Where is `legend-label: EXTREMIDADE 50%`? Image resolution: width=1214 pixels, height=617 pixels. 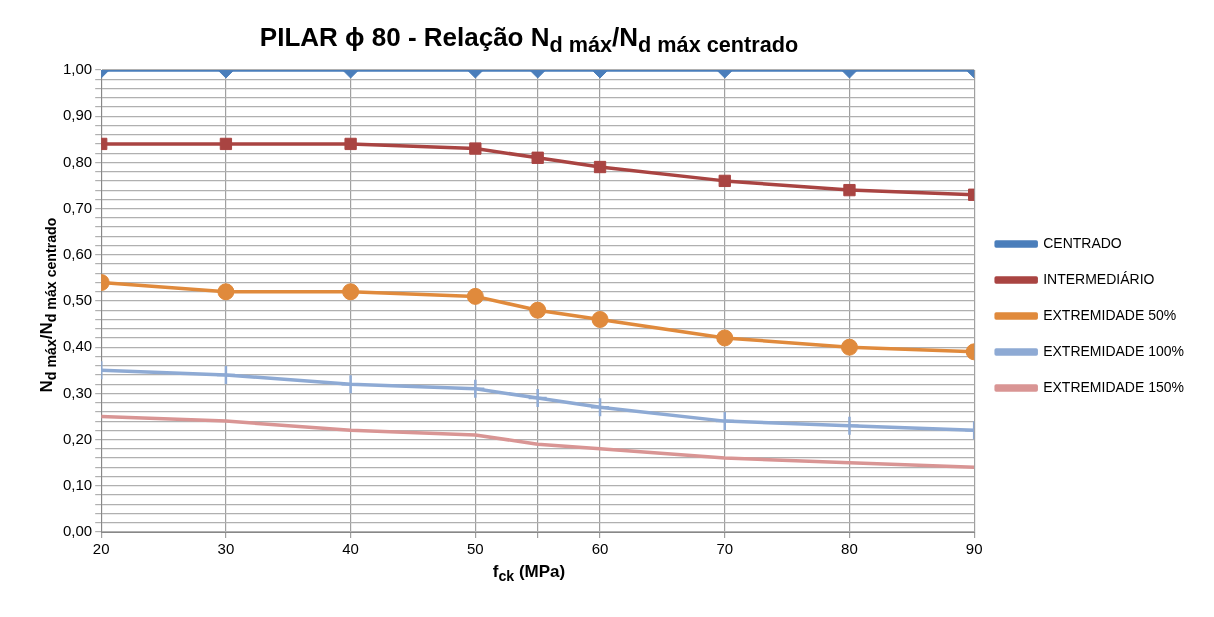 legend-label: EXTREMIDADE 50% is located at coordinates (1110, 314).